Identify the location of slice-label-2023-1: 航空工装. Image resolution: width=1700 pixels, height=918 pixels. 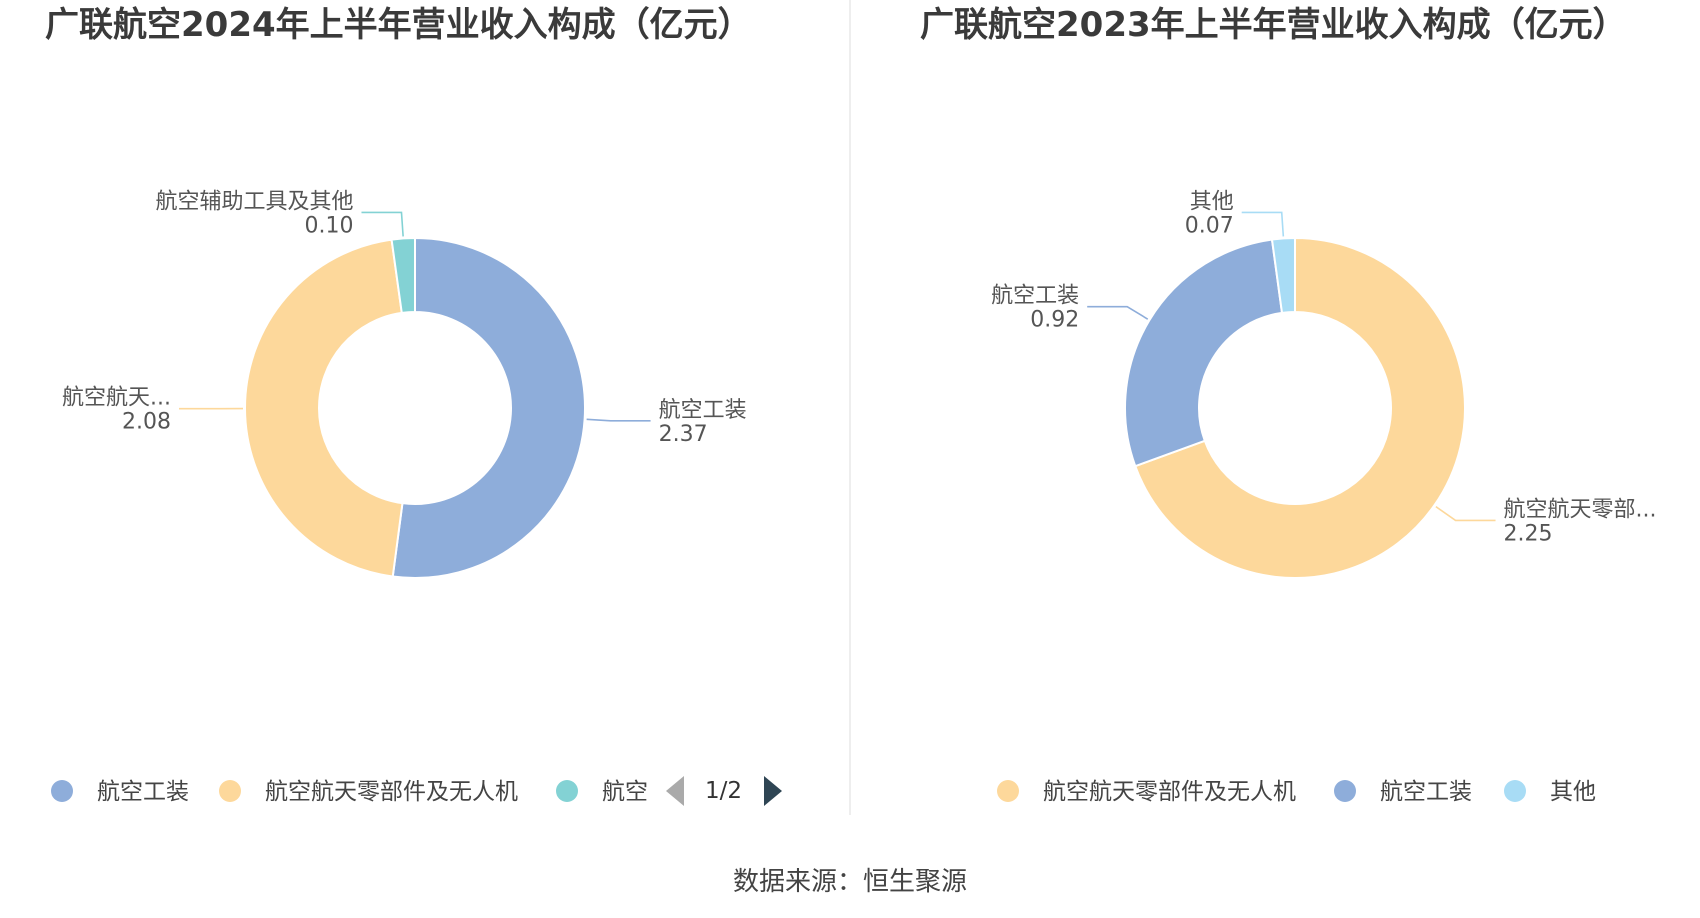
(1035, 296).